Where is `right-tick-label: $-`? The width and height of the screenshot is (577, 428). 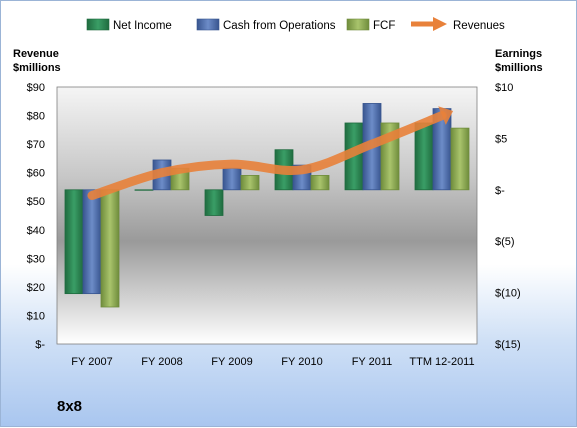 right-tick-label: $- is located at coordinates (500, 191).